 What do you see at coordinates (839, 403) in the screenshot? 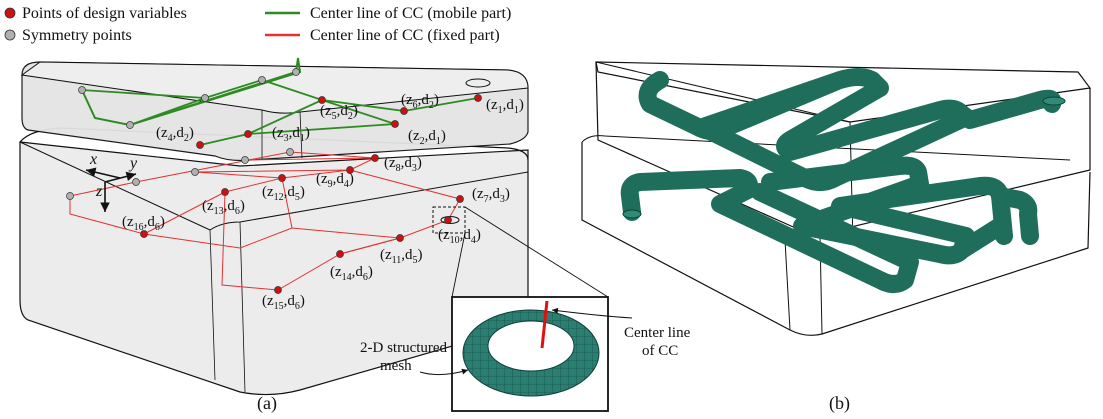
I see `caption-b: (b)` at bounding box center [839, 403].